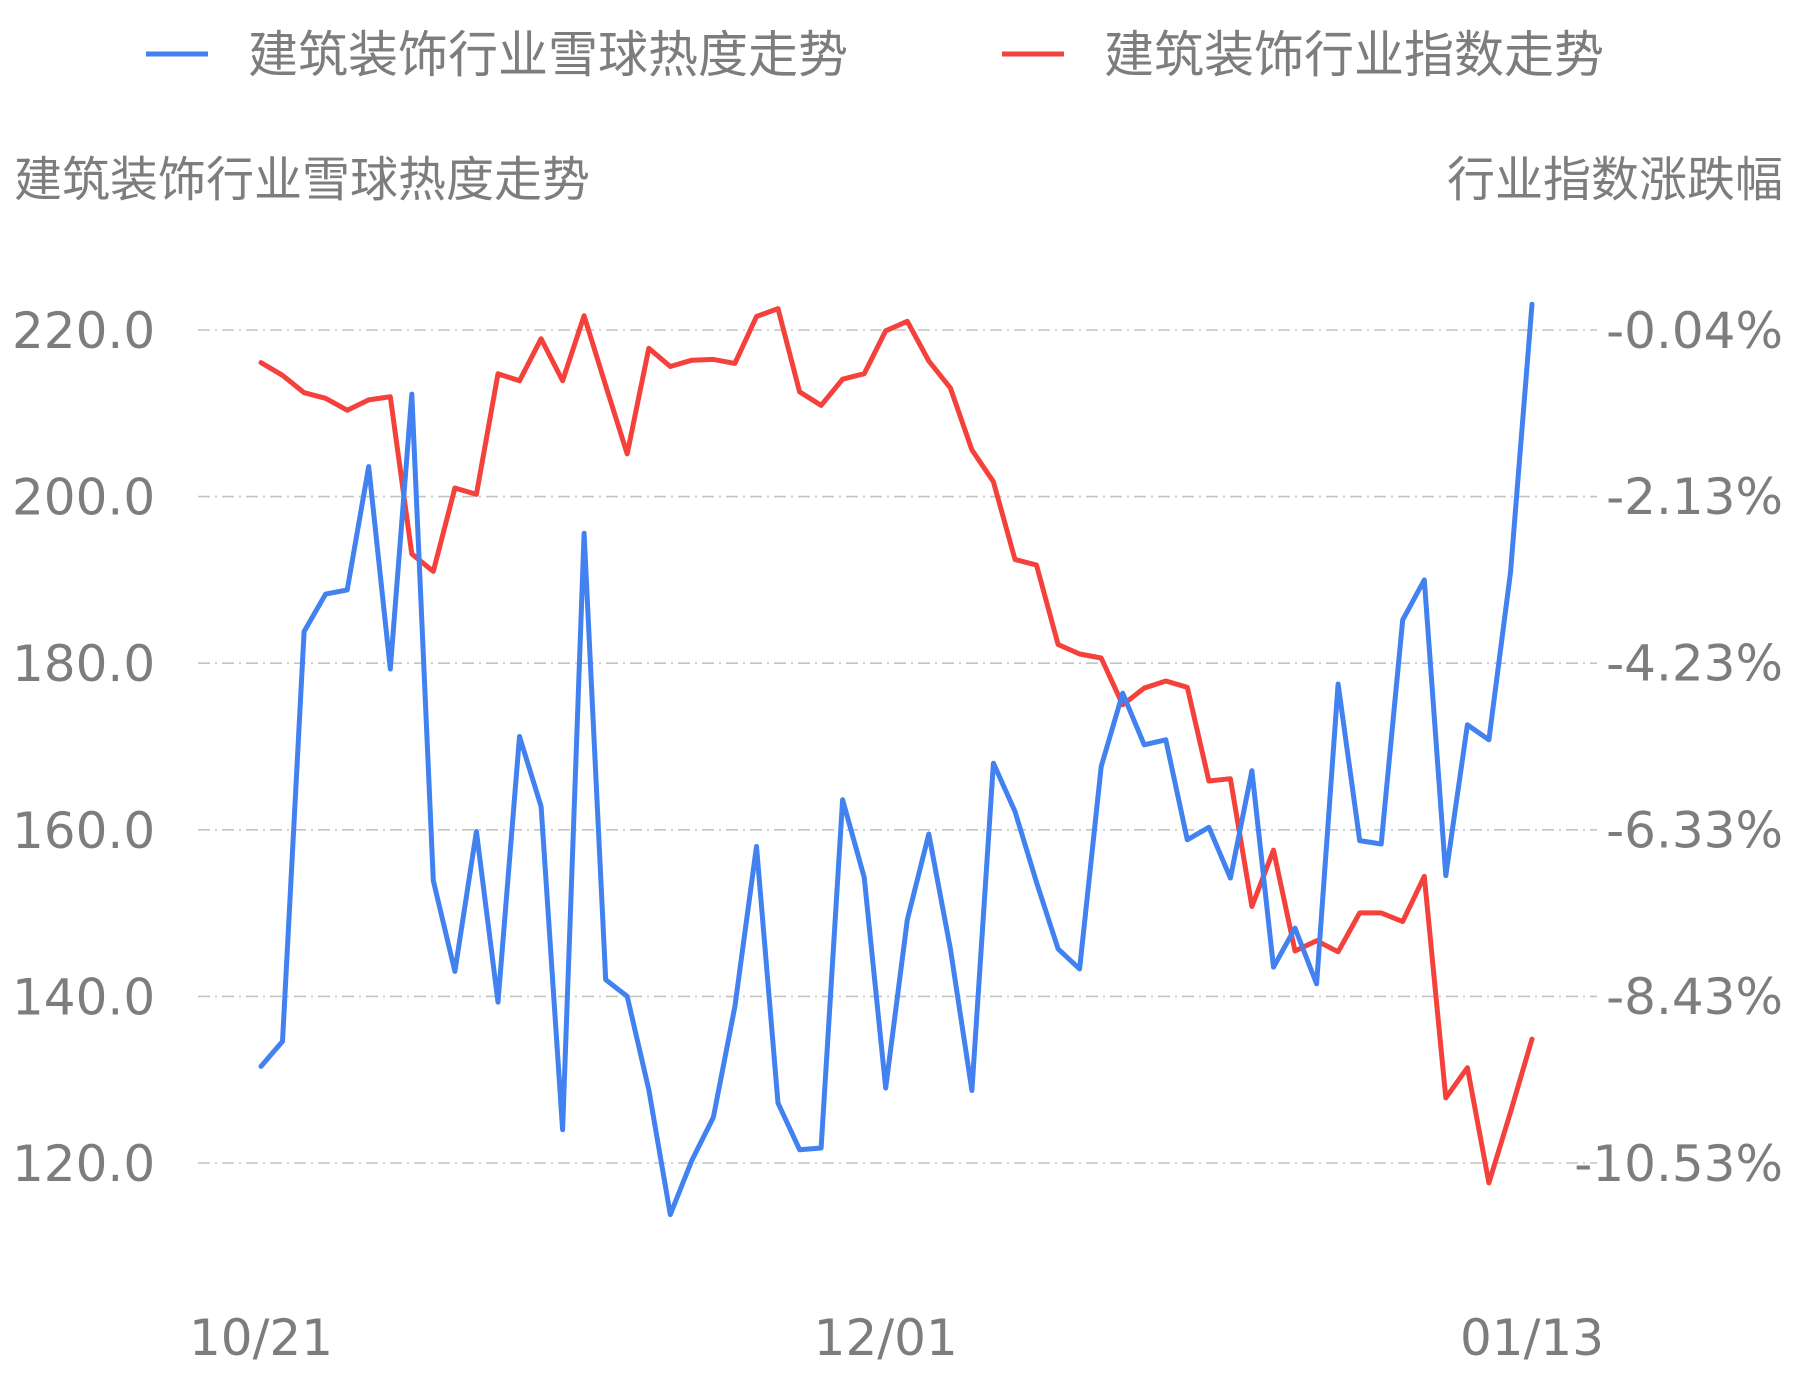 The image size is (1793, 1380). What do you see at coordinates (302, 180) in the screenshot?
I see `left-axis-title: 建筑装饰行业雪球热度走势` at bounding box center [302, 180].